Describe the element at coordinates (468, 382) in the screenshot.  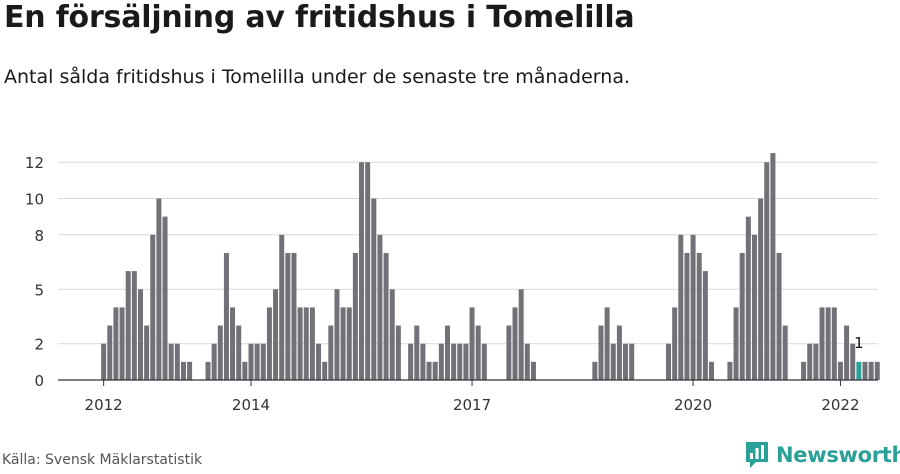
I see `x-axis` at that location.